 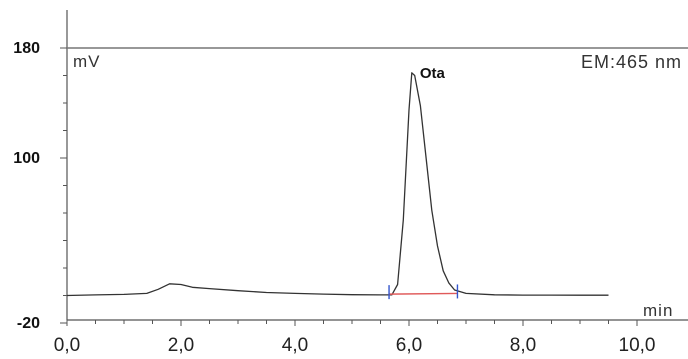 I want to click on y-tick-labels: -20 100 180, so click(x=26, y=186).